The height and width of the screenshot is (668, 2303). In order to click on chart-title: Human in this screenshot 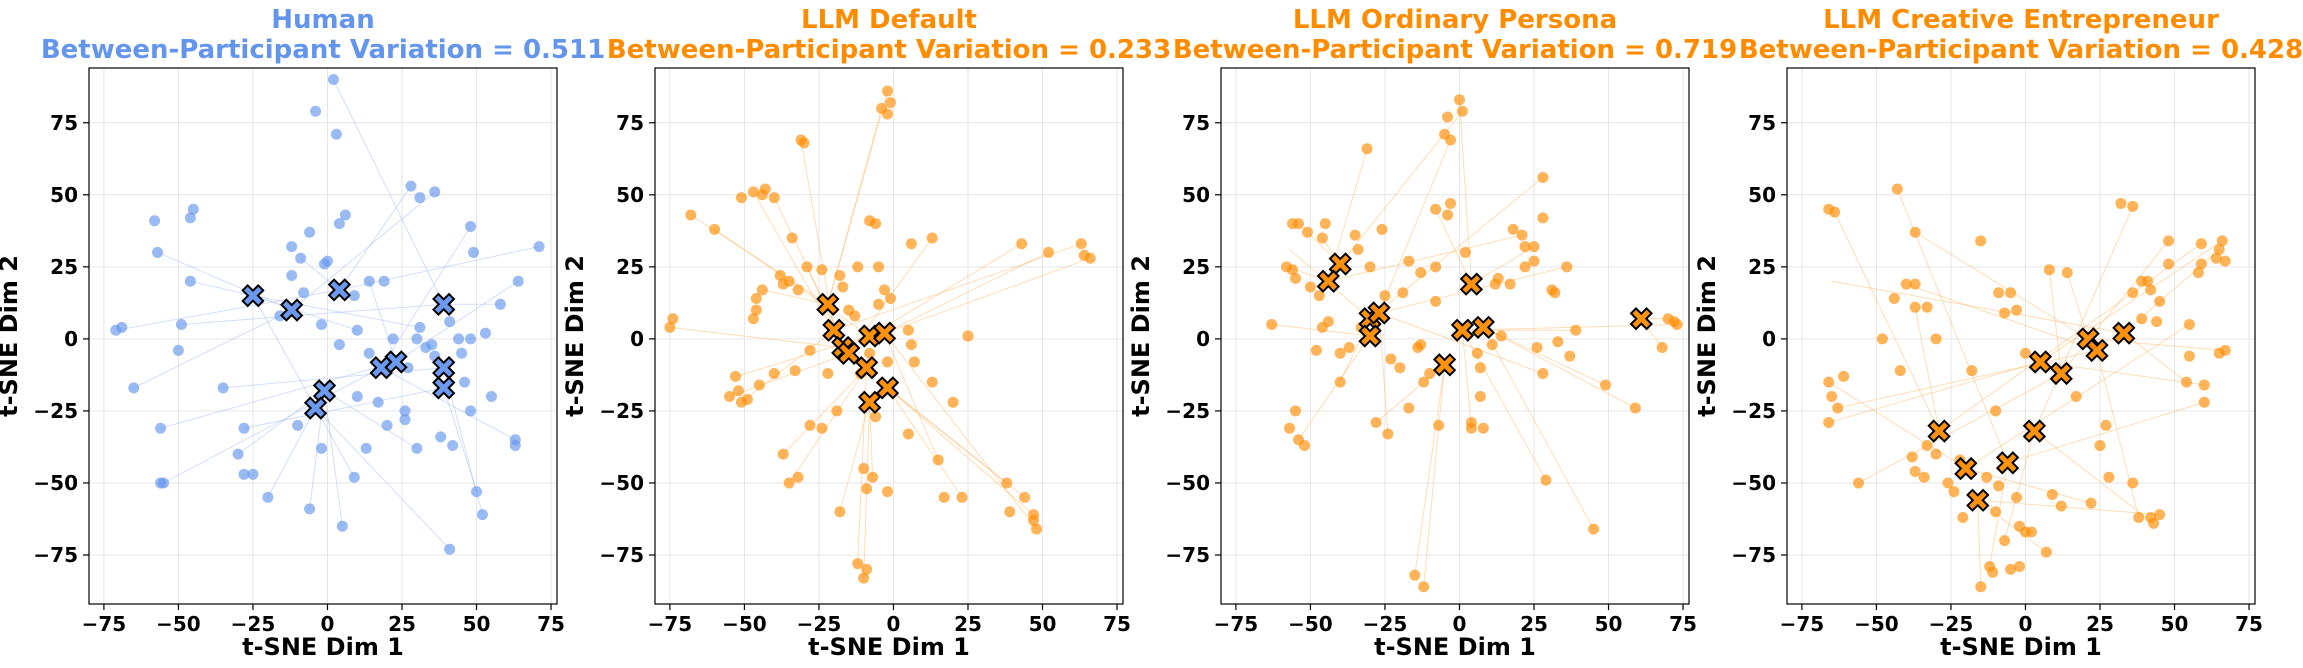, I will do `click(322, 20)`.